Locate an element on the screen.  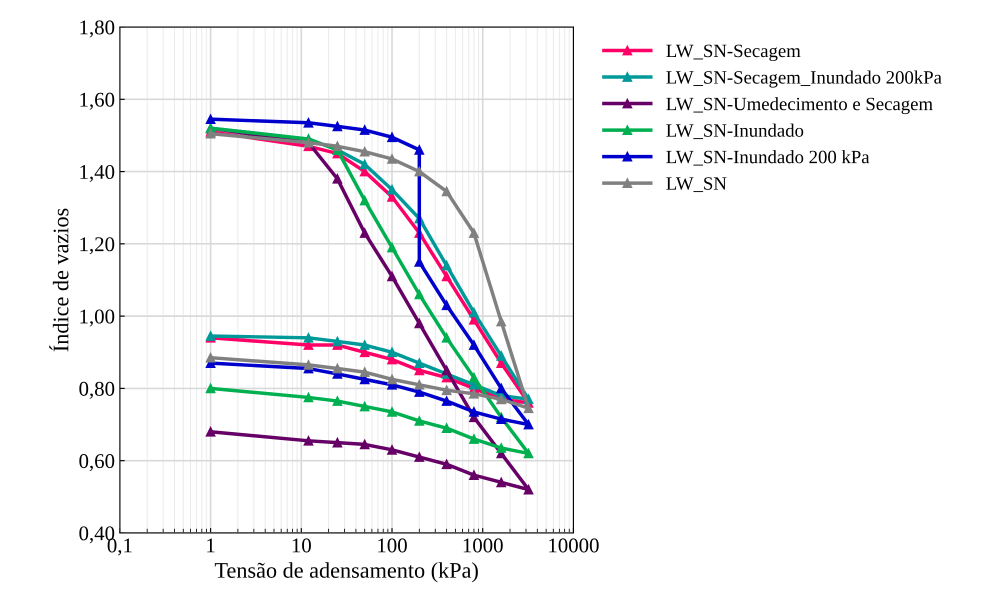
y-tick-label: 1,00 is located at coordinates (97, 318).